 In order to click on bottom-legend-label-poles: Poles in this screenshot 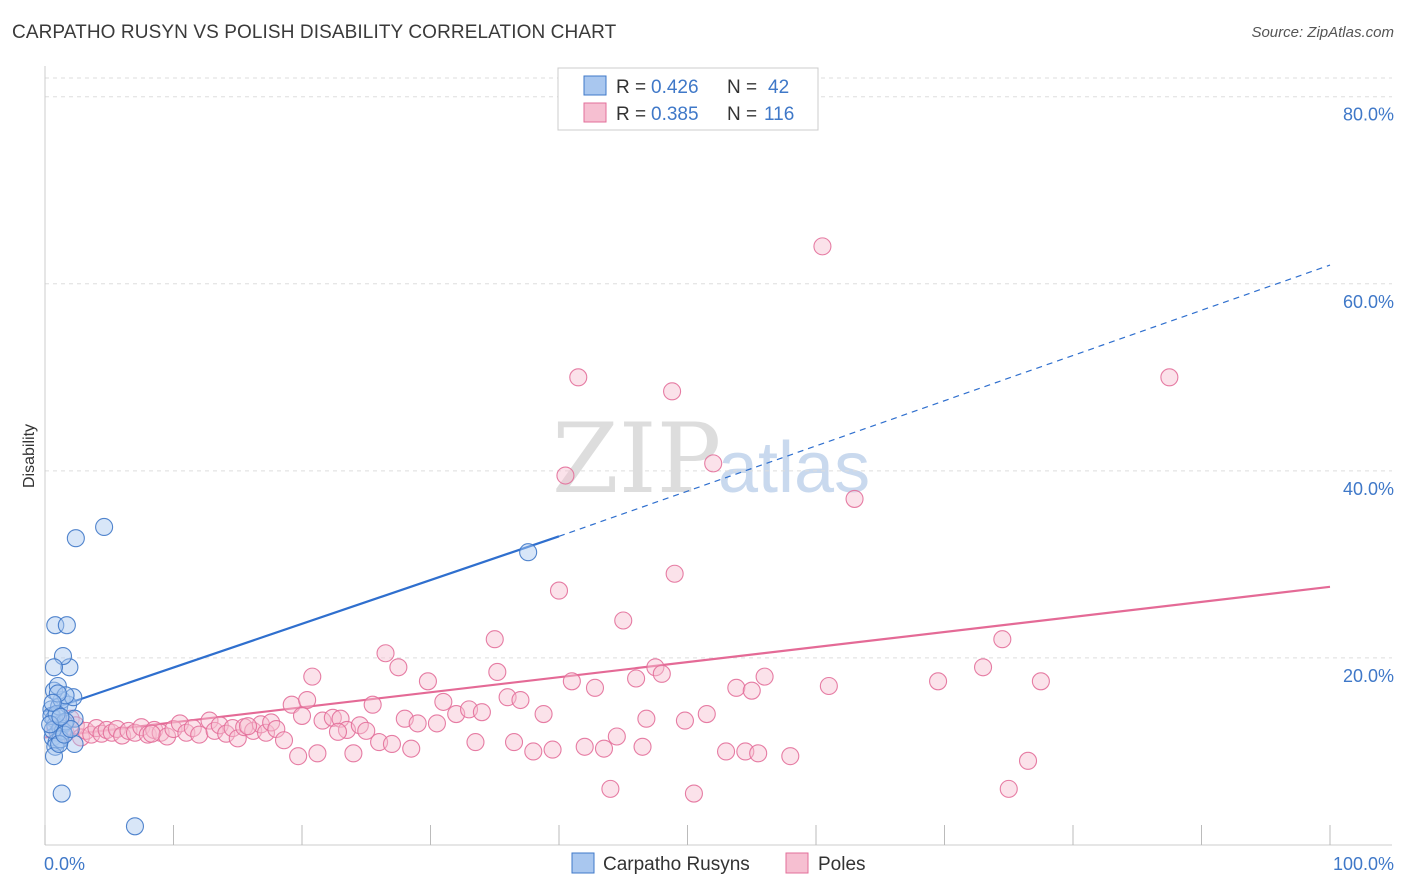, I will do `click(842, 864)`.